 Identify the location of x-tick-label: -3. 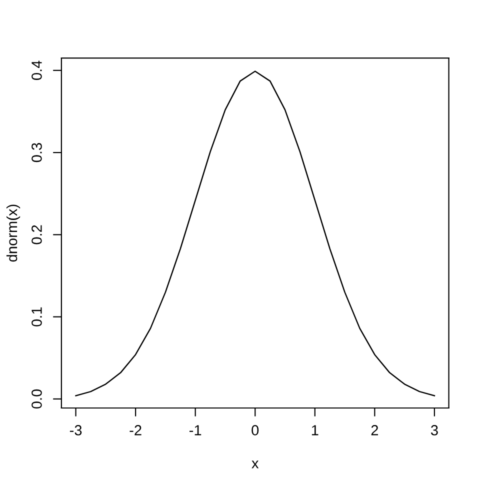
(76, 430).